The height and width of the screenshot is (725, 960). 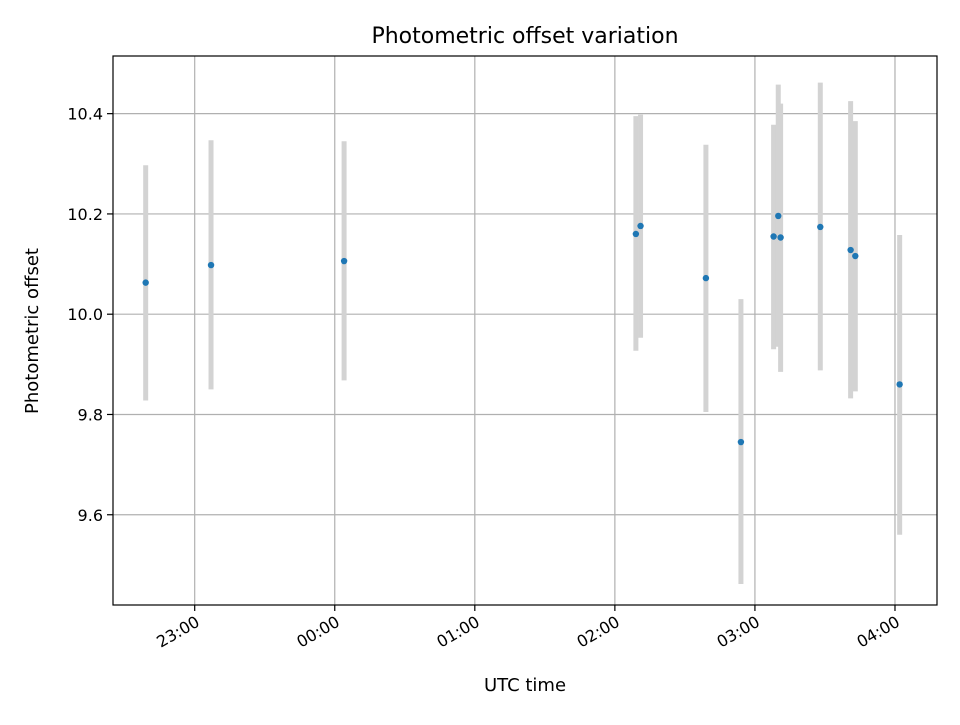 What do you see at coordinates (90, 515) in the screenshot?
I see `y-tick-label: 9.6` at bounding box center [90, 515].